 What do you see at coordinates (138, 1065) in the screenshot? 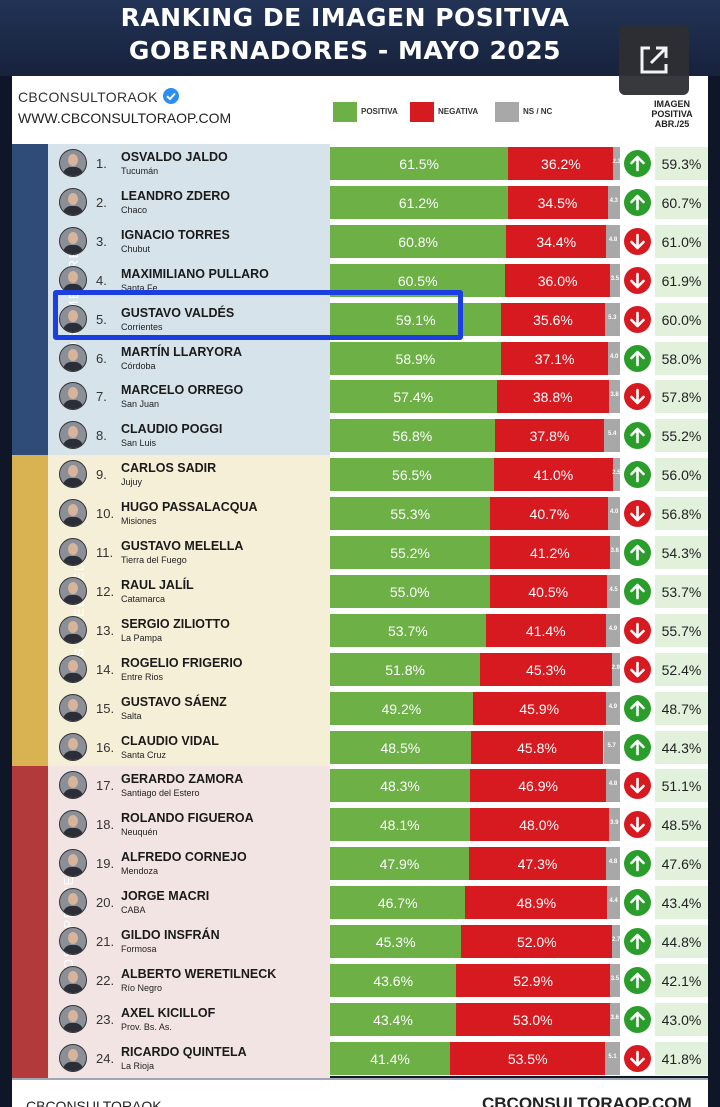
I see `province-name: La Rioja` at bounding box center [138, 1065].